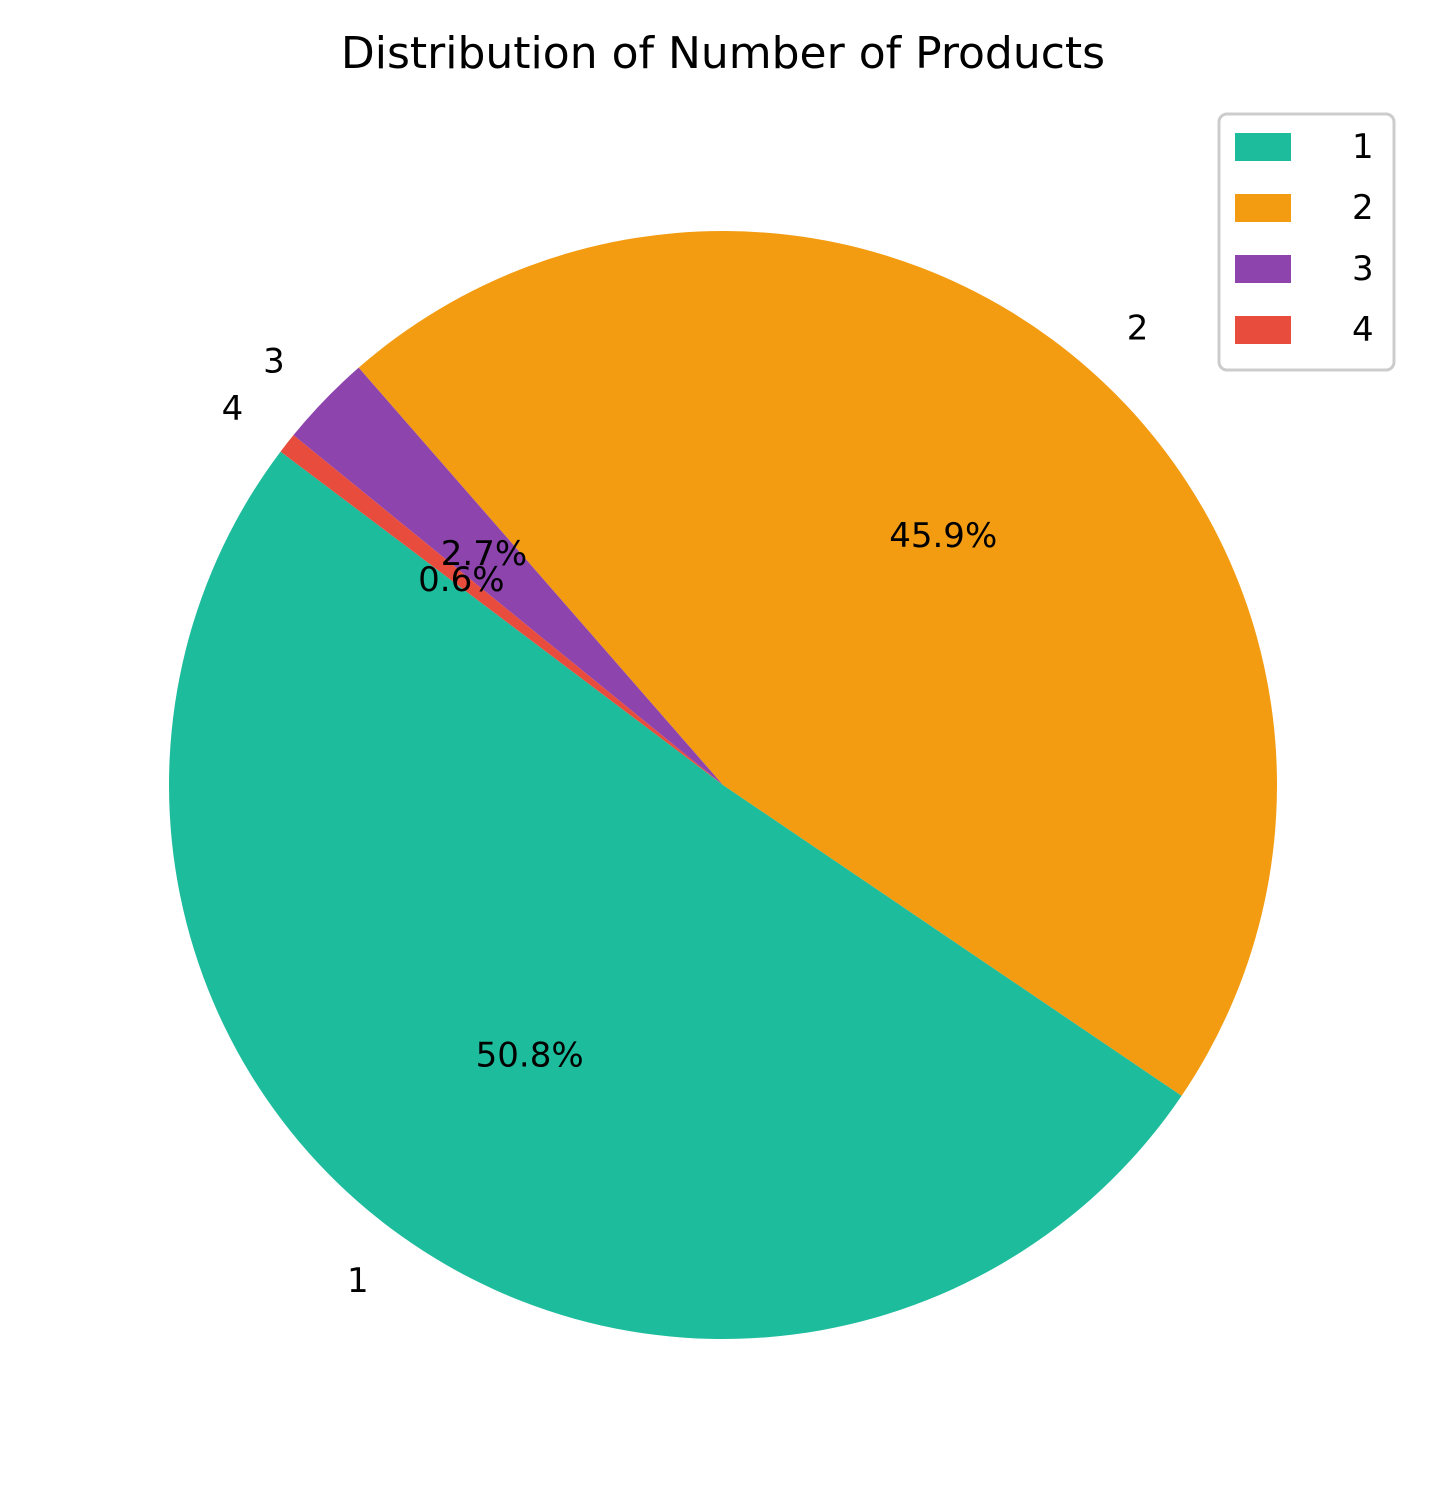  What do you see at coordinates (1363, 330) in the screenshot?
I see `legend-label: 4` at bounding box center [1363, 330].